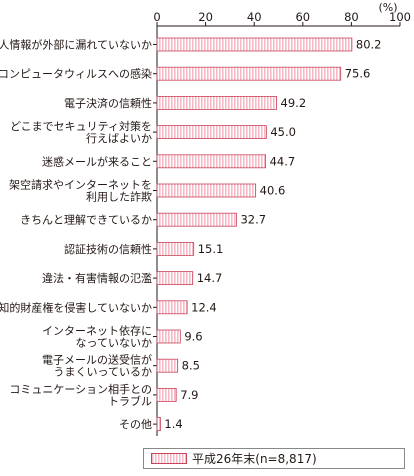  Describe the element at coordinates (369, 45) in the screenshot. I see `bar-value-label: 80.2` at that location.